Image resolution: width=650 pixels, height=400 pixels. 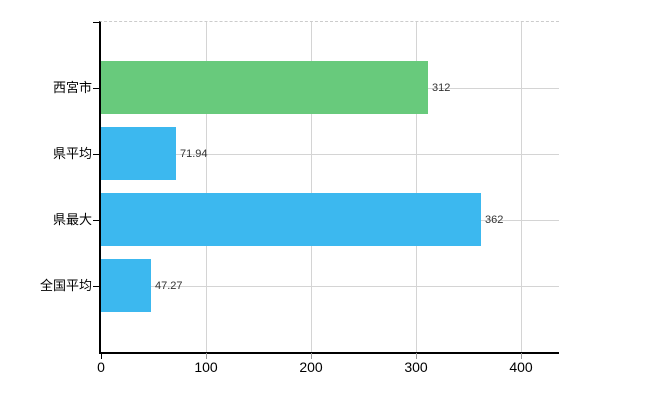 I want to click on x-tick-label: 0, so click(x=101, y=367).